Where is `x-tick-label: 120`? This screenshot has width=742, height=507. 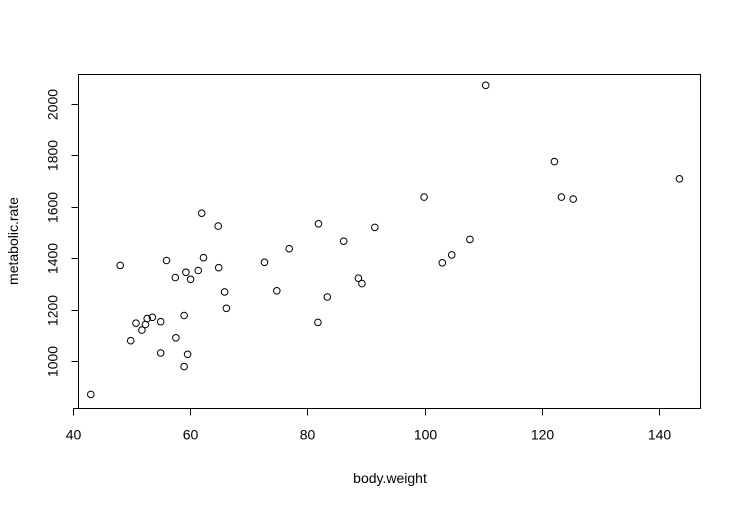 x-tick-label: 120 is located at coordinates (543, 435).